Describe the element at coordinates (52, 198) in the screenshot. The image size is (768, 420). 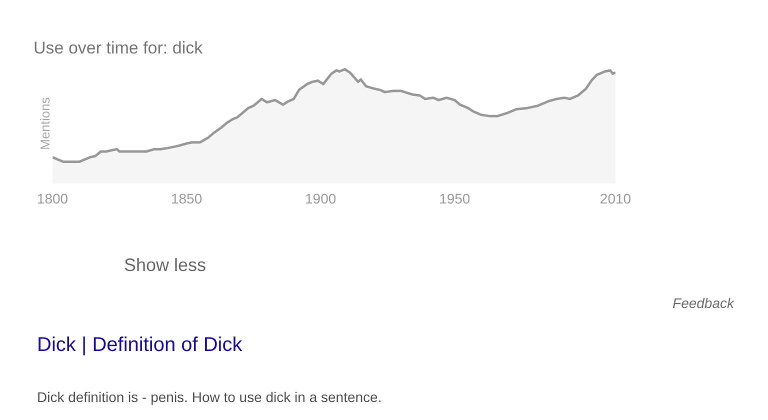
I see `x-tick-label: 1800` at that location.